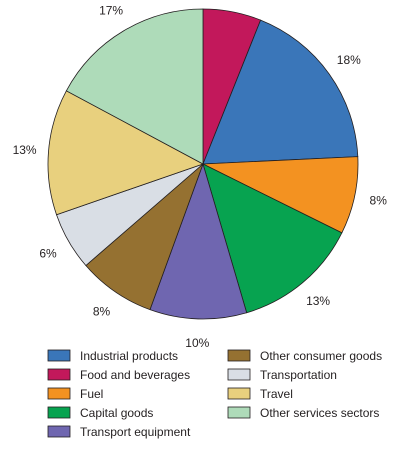  Describe the element at coordinates (116, 413) in the screenshot. I see `legend-label-capital-goods: Capital goods` at that location.